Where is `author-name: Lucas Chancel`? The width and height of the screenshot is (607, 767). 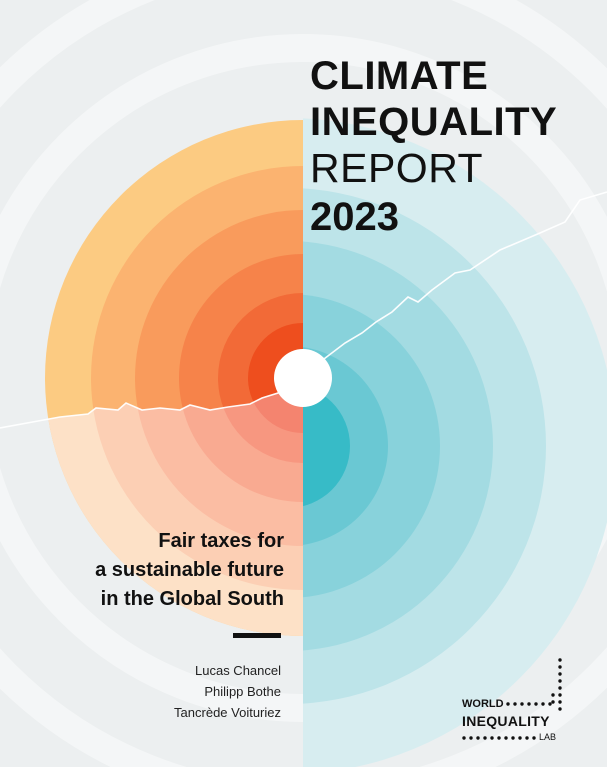 author-name: Lucas Chancel is located at coordinates (238, 670).